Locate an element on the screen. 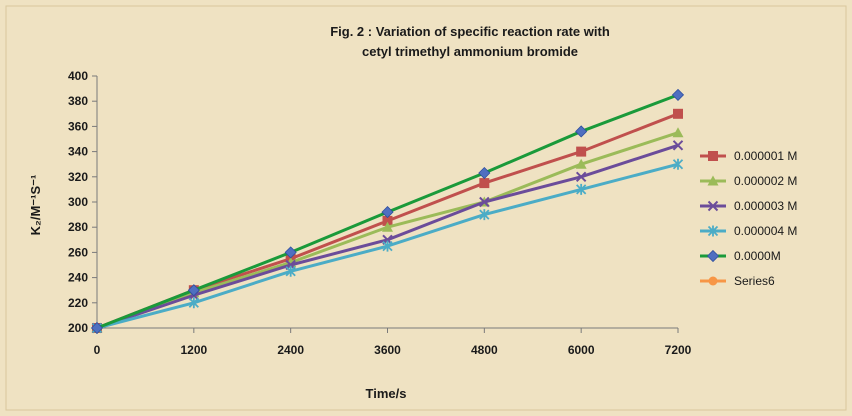 This screenshot has height=416, width=852. y-tick-label: 260 is located at coordinates (78, 252).